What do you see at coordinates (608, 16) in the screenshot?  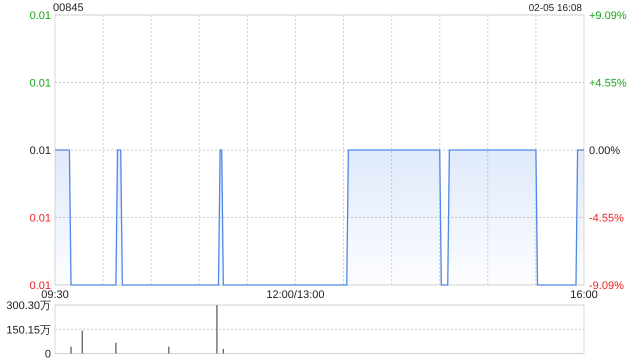 I see `y2-tick-label: +9.09%` at bounding box center [608, 16].